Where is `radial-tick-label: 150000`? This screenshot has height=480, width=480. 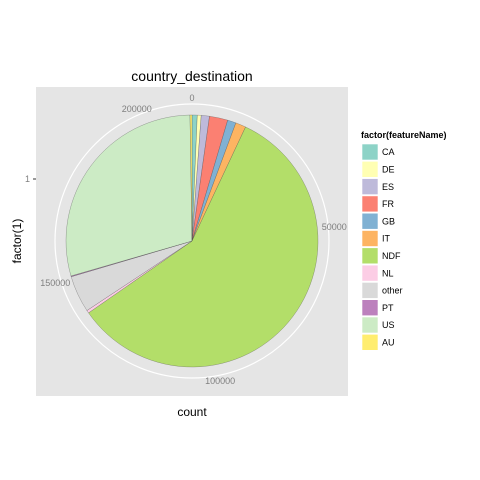 radial-tick-label: 150000 is located at coordinates (55, 283).